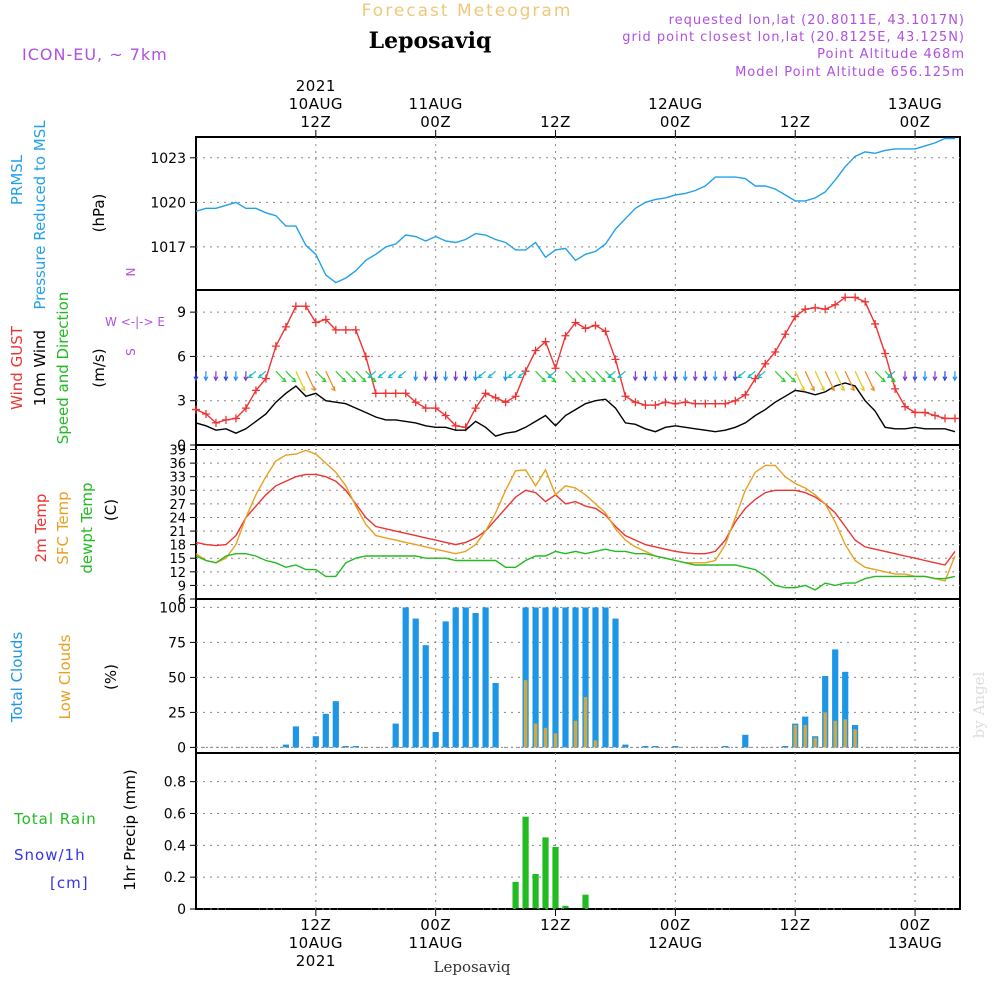  I want to click on y-tick-label: 18, so click(177, 546).